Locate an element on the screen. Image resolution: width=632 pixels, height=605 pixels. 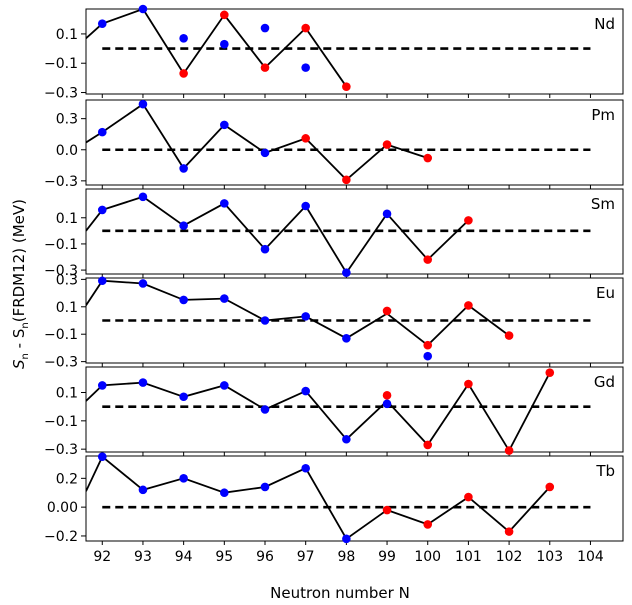
panel-sm: 0.1 −0.1 −0.3 Sm is located at coordinates (334, 233).